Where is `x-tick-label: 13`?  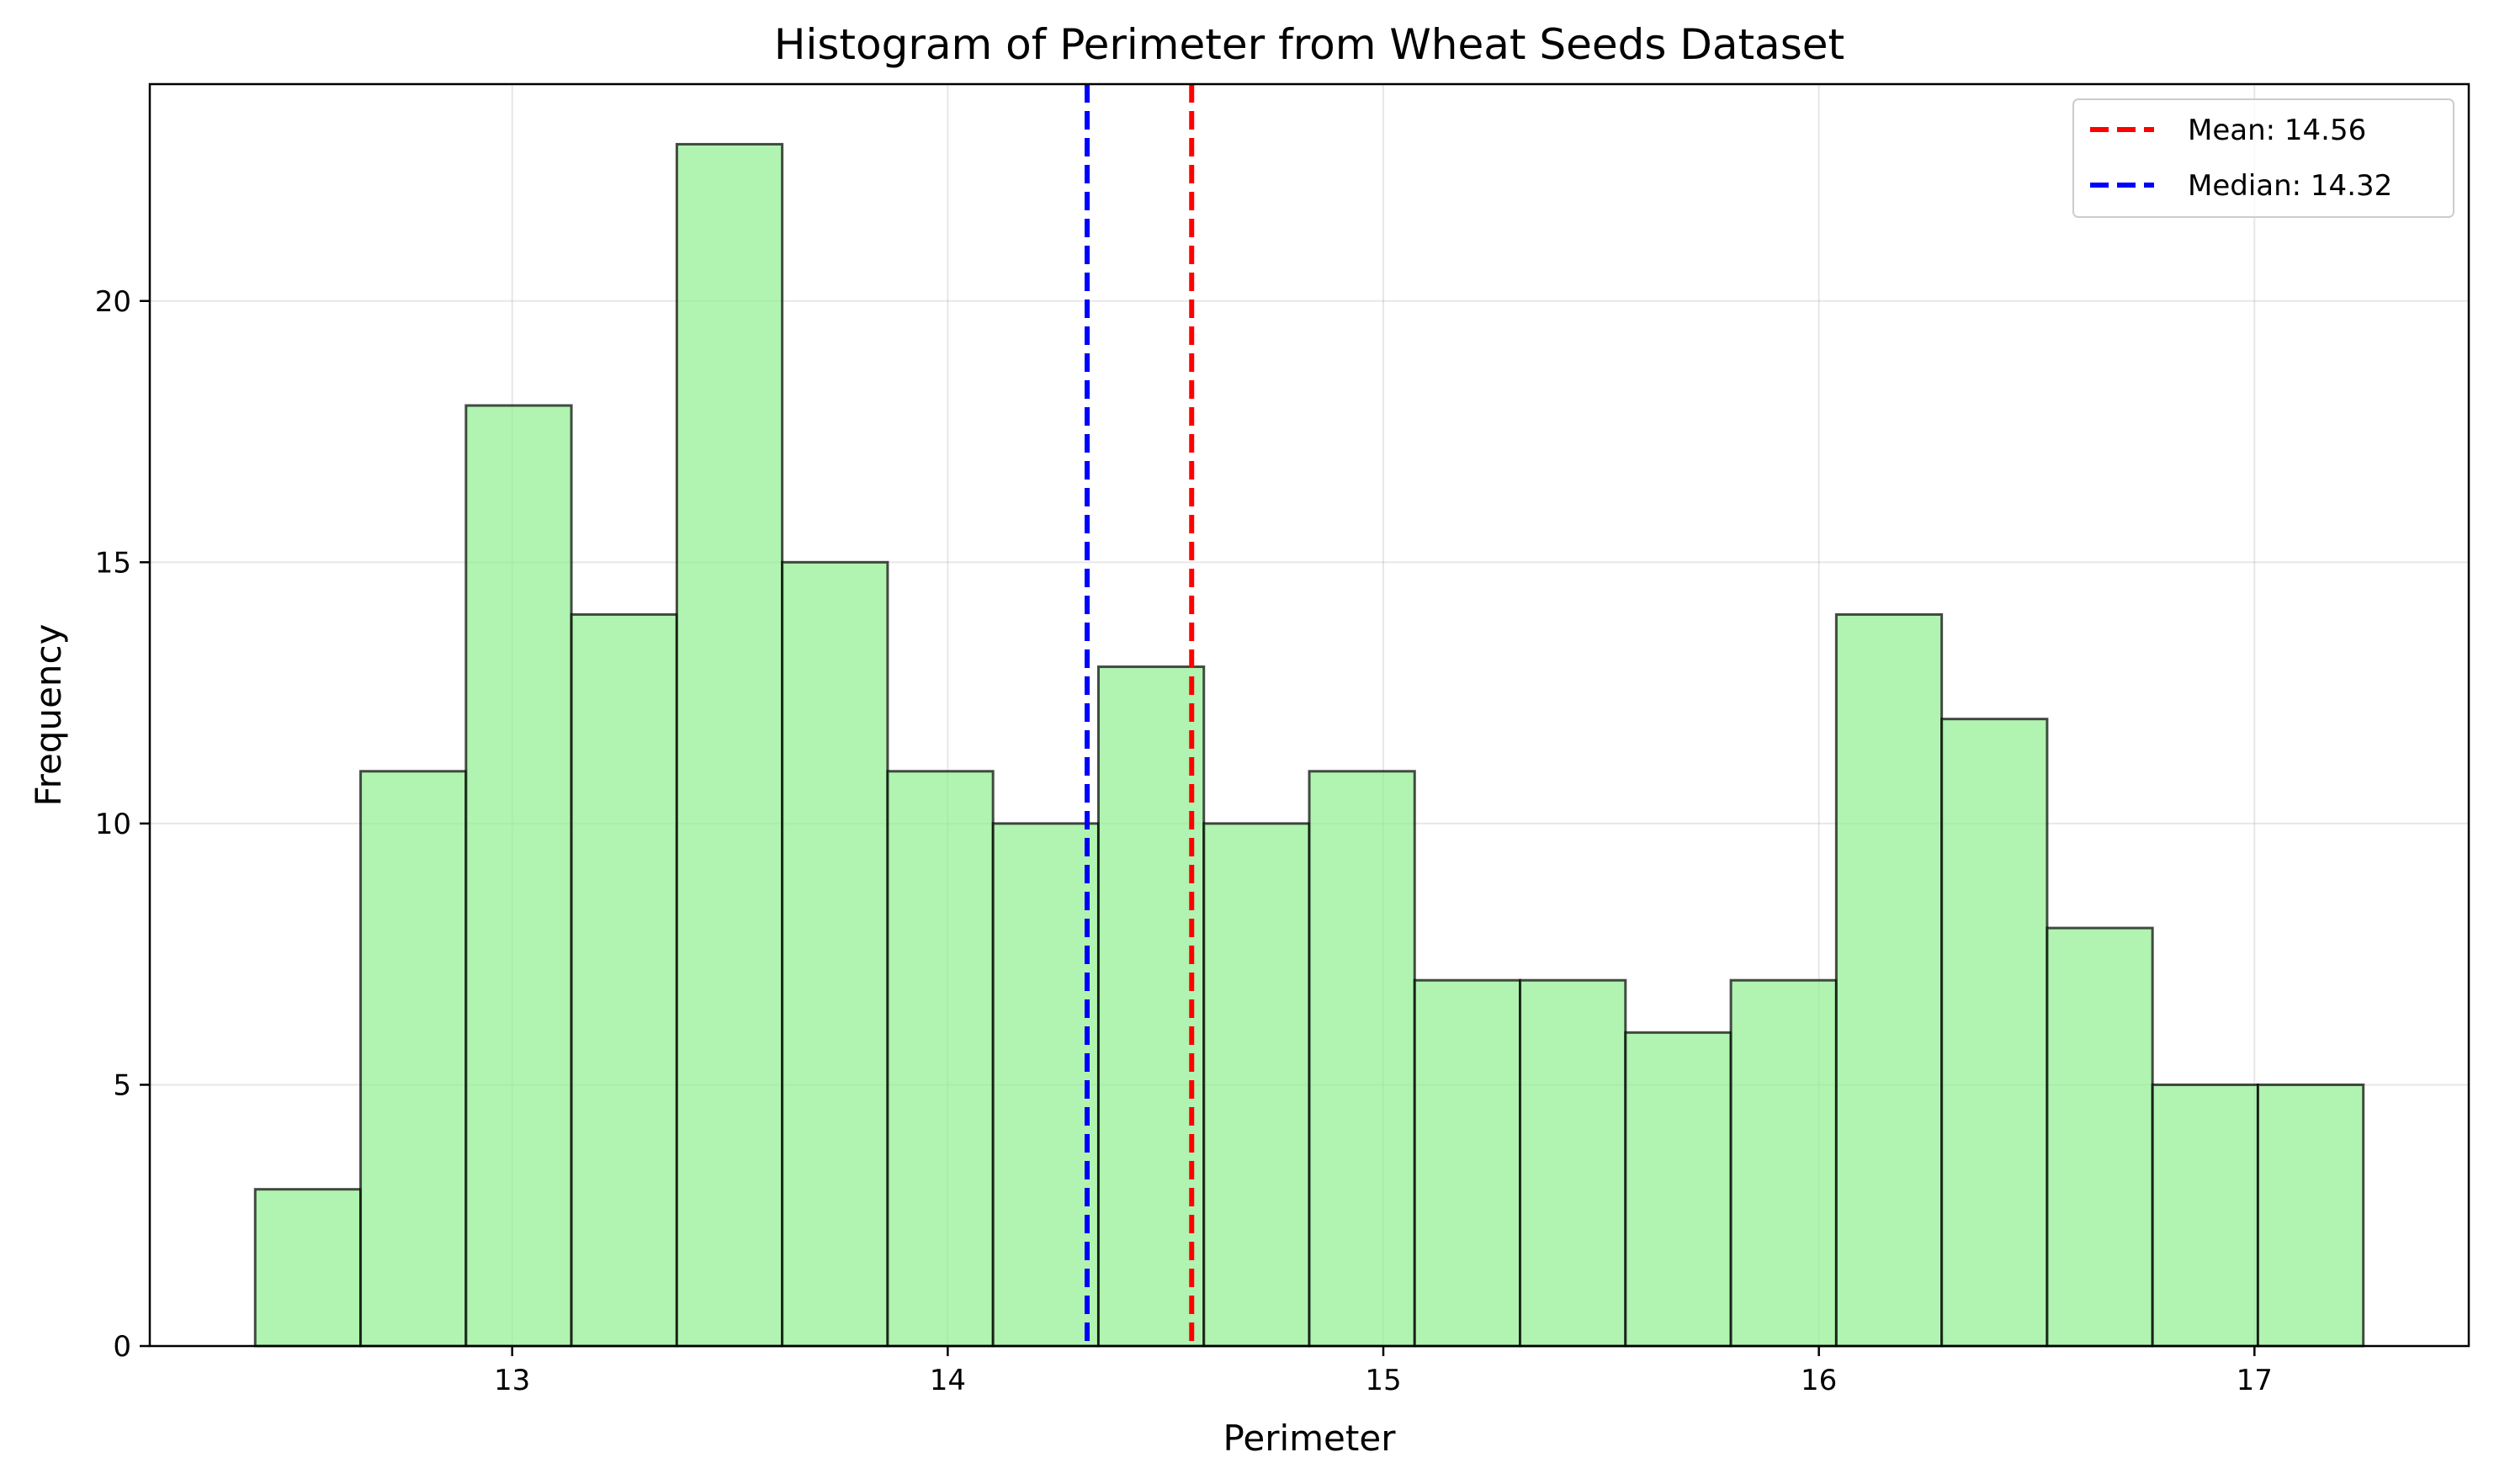
x-tick-label: 13 is located at coordinates (512, 1380).